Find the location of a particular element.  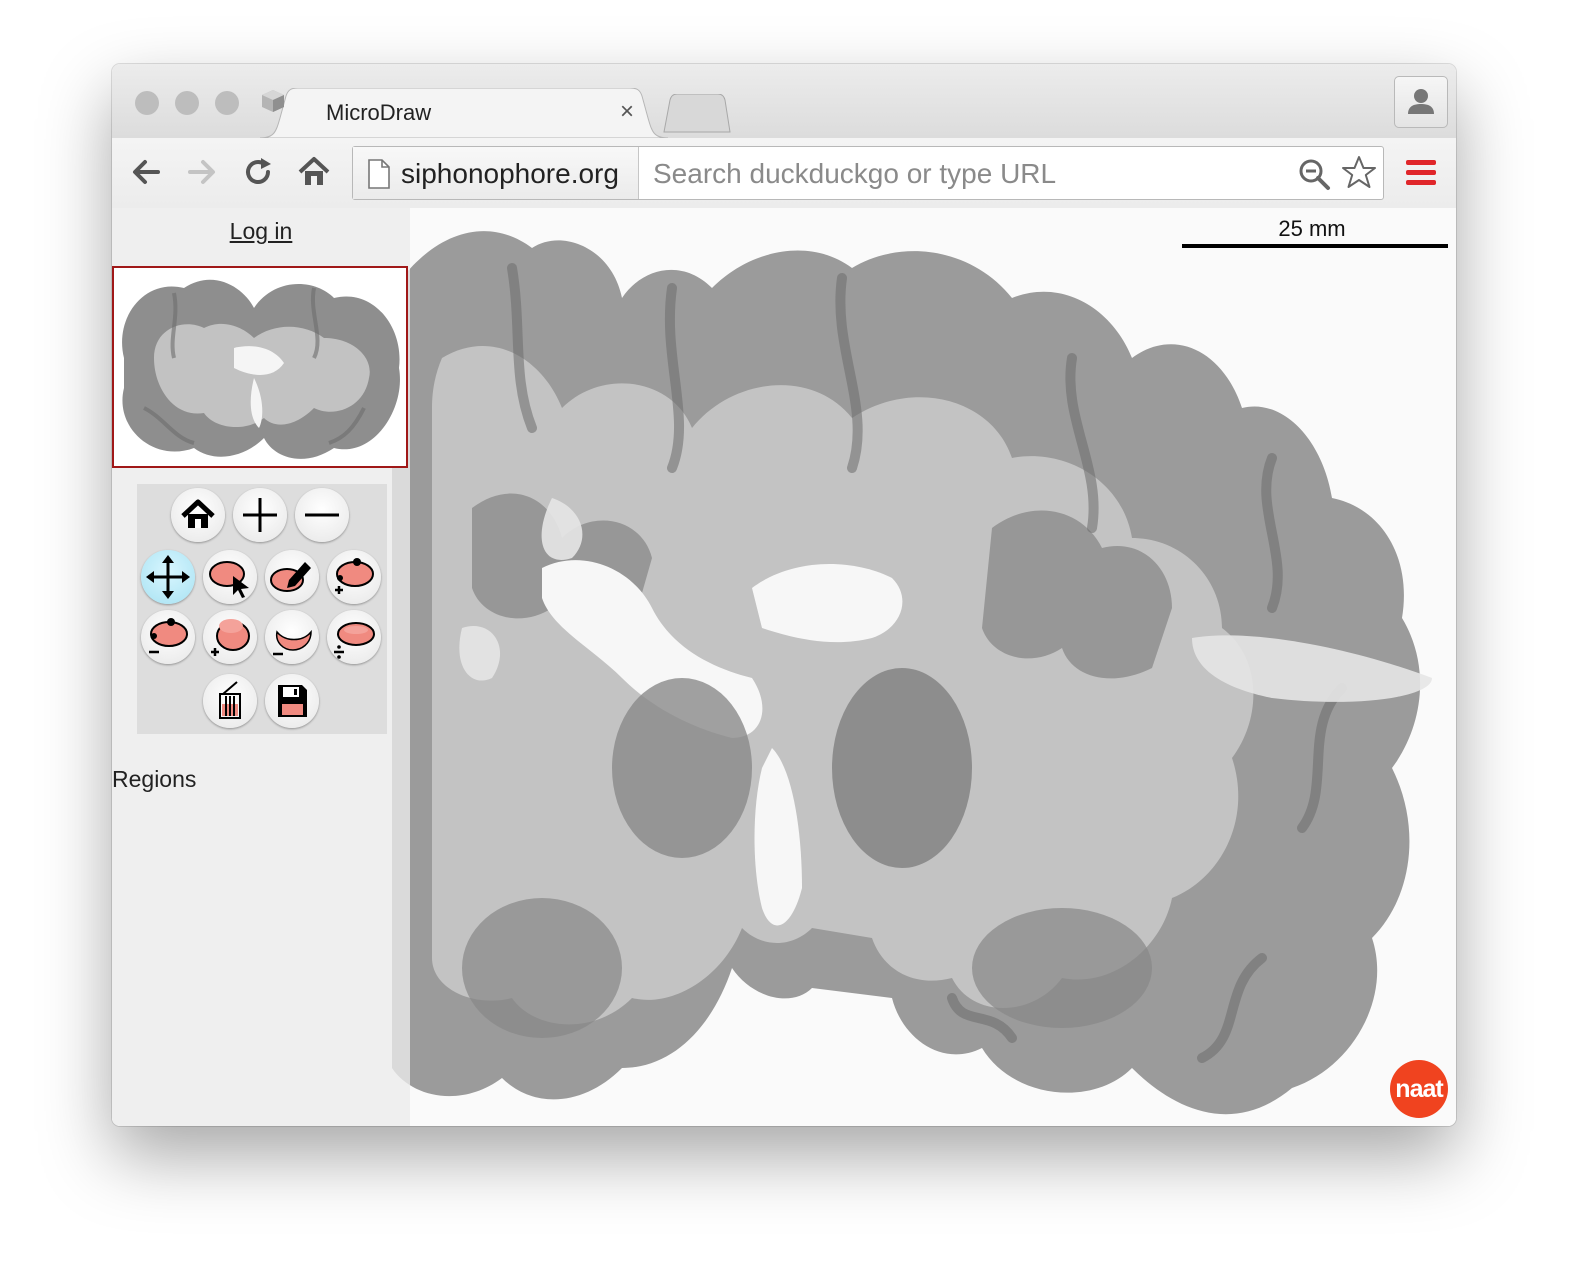

profile-button is located at coordinates (1421, 102).